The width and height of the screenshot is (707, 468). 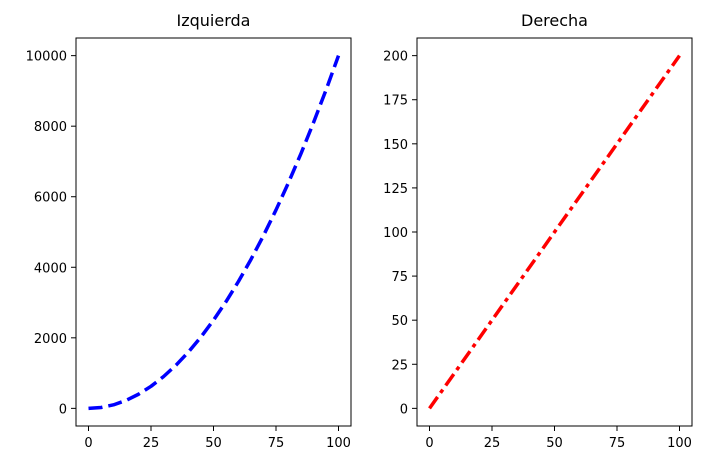 I want to click on chart-right-y-tick-label: 200, so click(x=395, y=57).